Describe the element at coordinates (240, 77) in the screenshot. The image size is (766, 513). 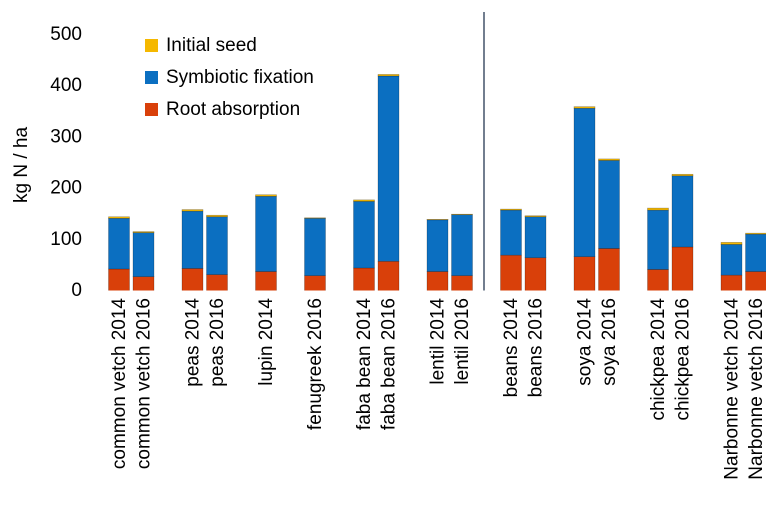
I see `legend-label: Symbiotic fixation` at that location.